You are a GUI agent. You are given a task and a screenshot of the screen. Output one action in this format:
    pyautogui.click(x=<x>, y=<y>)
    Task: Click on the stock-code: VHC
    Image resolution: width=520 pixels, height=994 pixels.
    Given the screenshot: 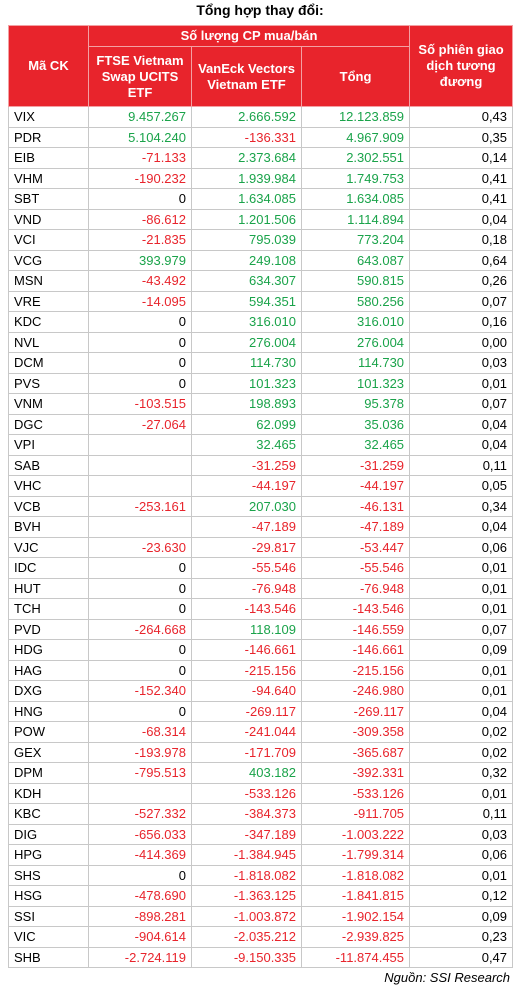 What is the action you would take?
    pyautogui.click(x=48, y=486)
    